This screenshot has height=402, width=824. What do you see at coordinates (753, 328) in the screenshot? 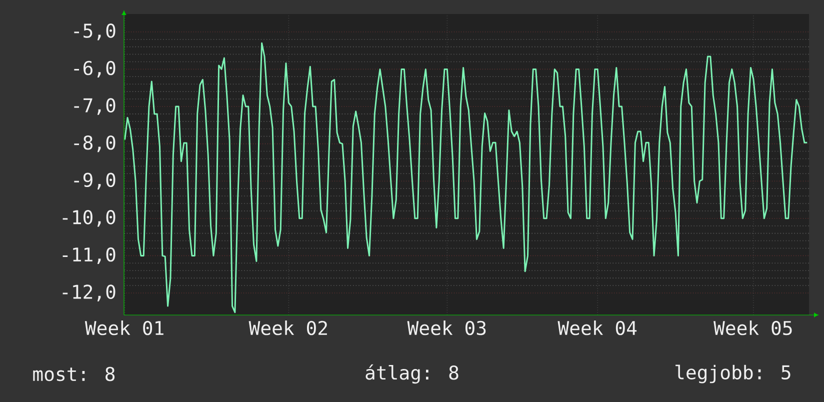
I see `x-tick-label: Week 05` at bounding box center [753, 328].